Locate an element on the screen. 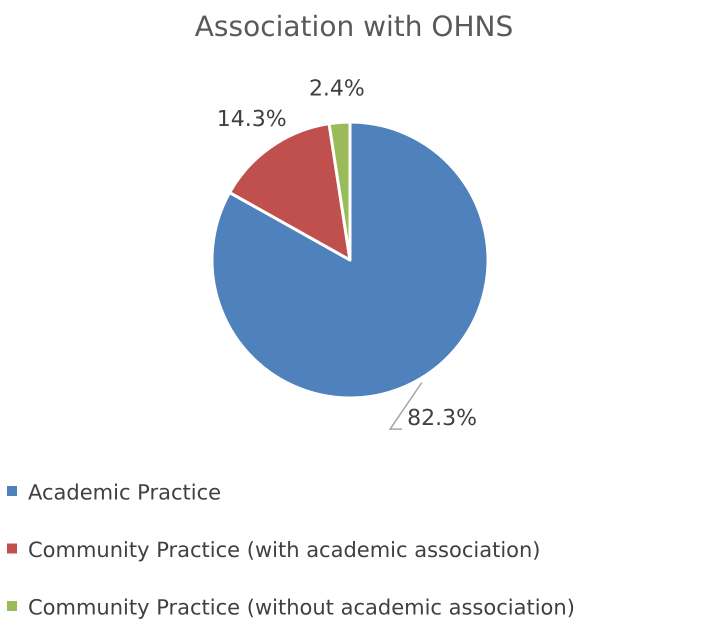 Image resolution: width=708 pixels, height=633 pixels. data-label: 2.4% is located at coordinates (336, 89).